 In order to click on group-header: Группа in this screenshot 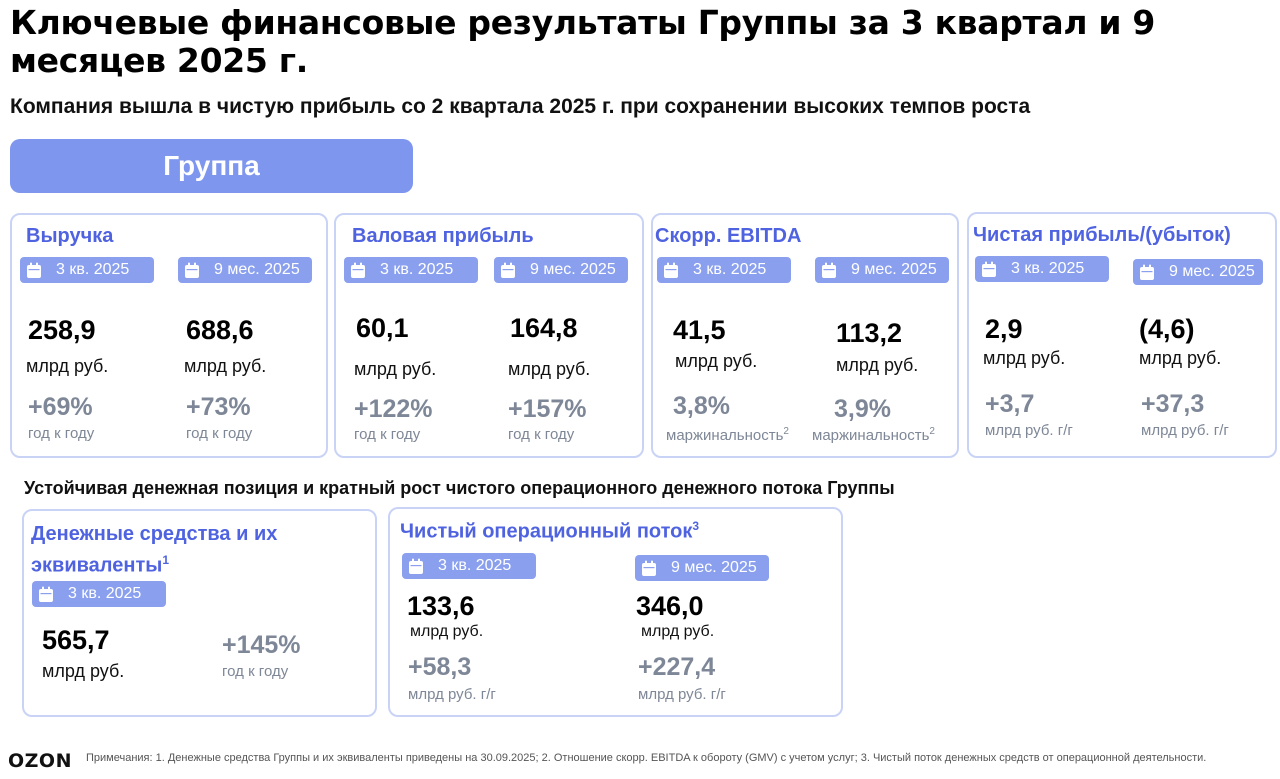, I will do `click(211, 166)`.